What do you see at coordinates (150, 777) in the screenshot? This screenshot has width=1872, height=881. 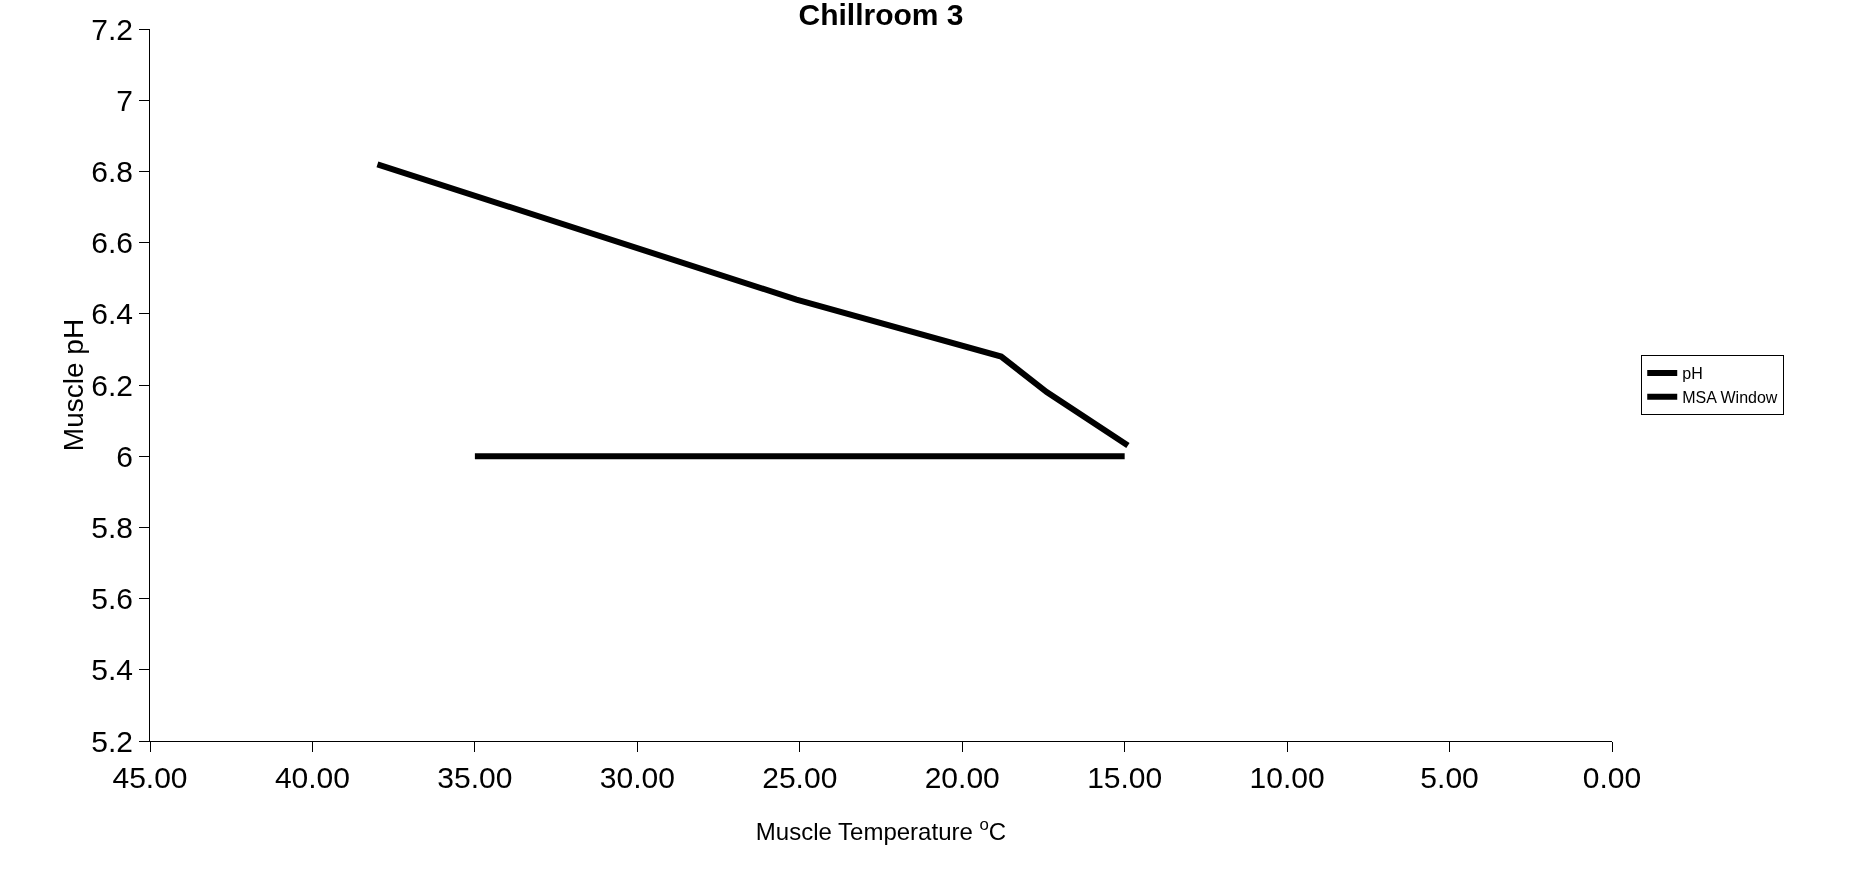 I see `x-tick-label: 45.00` at bounding box center [150, 777].